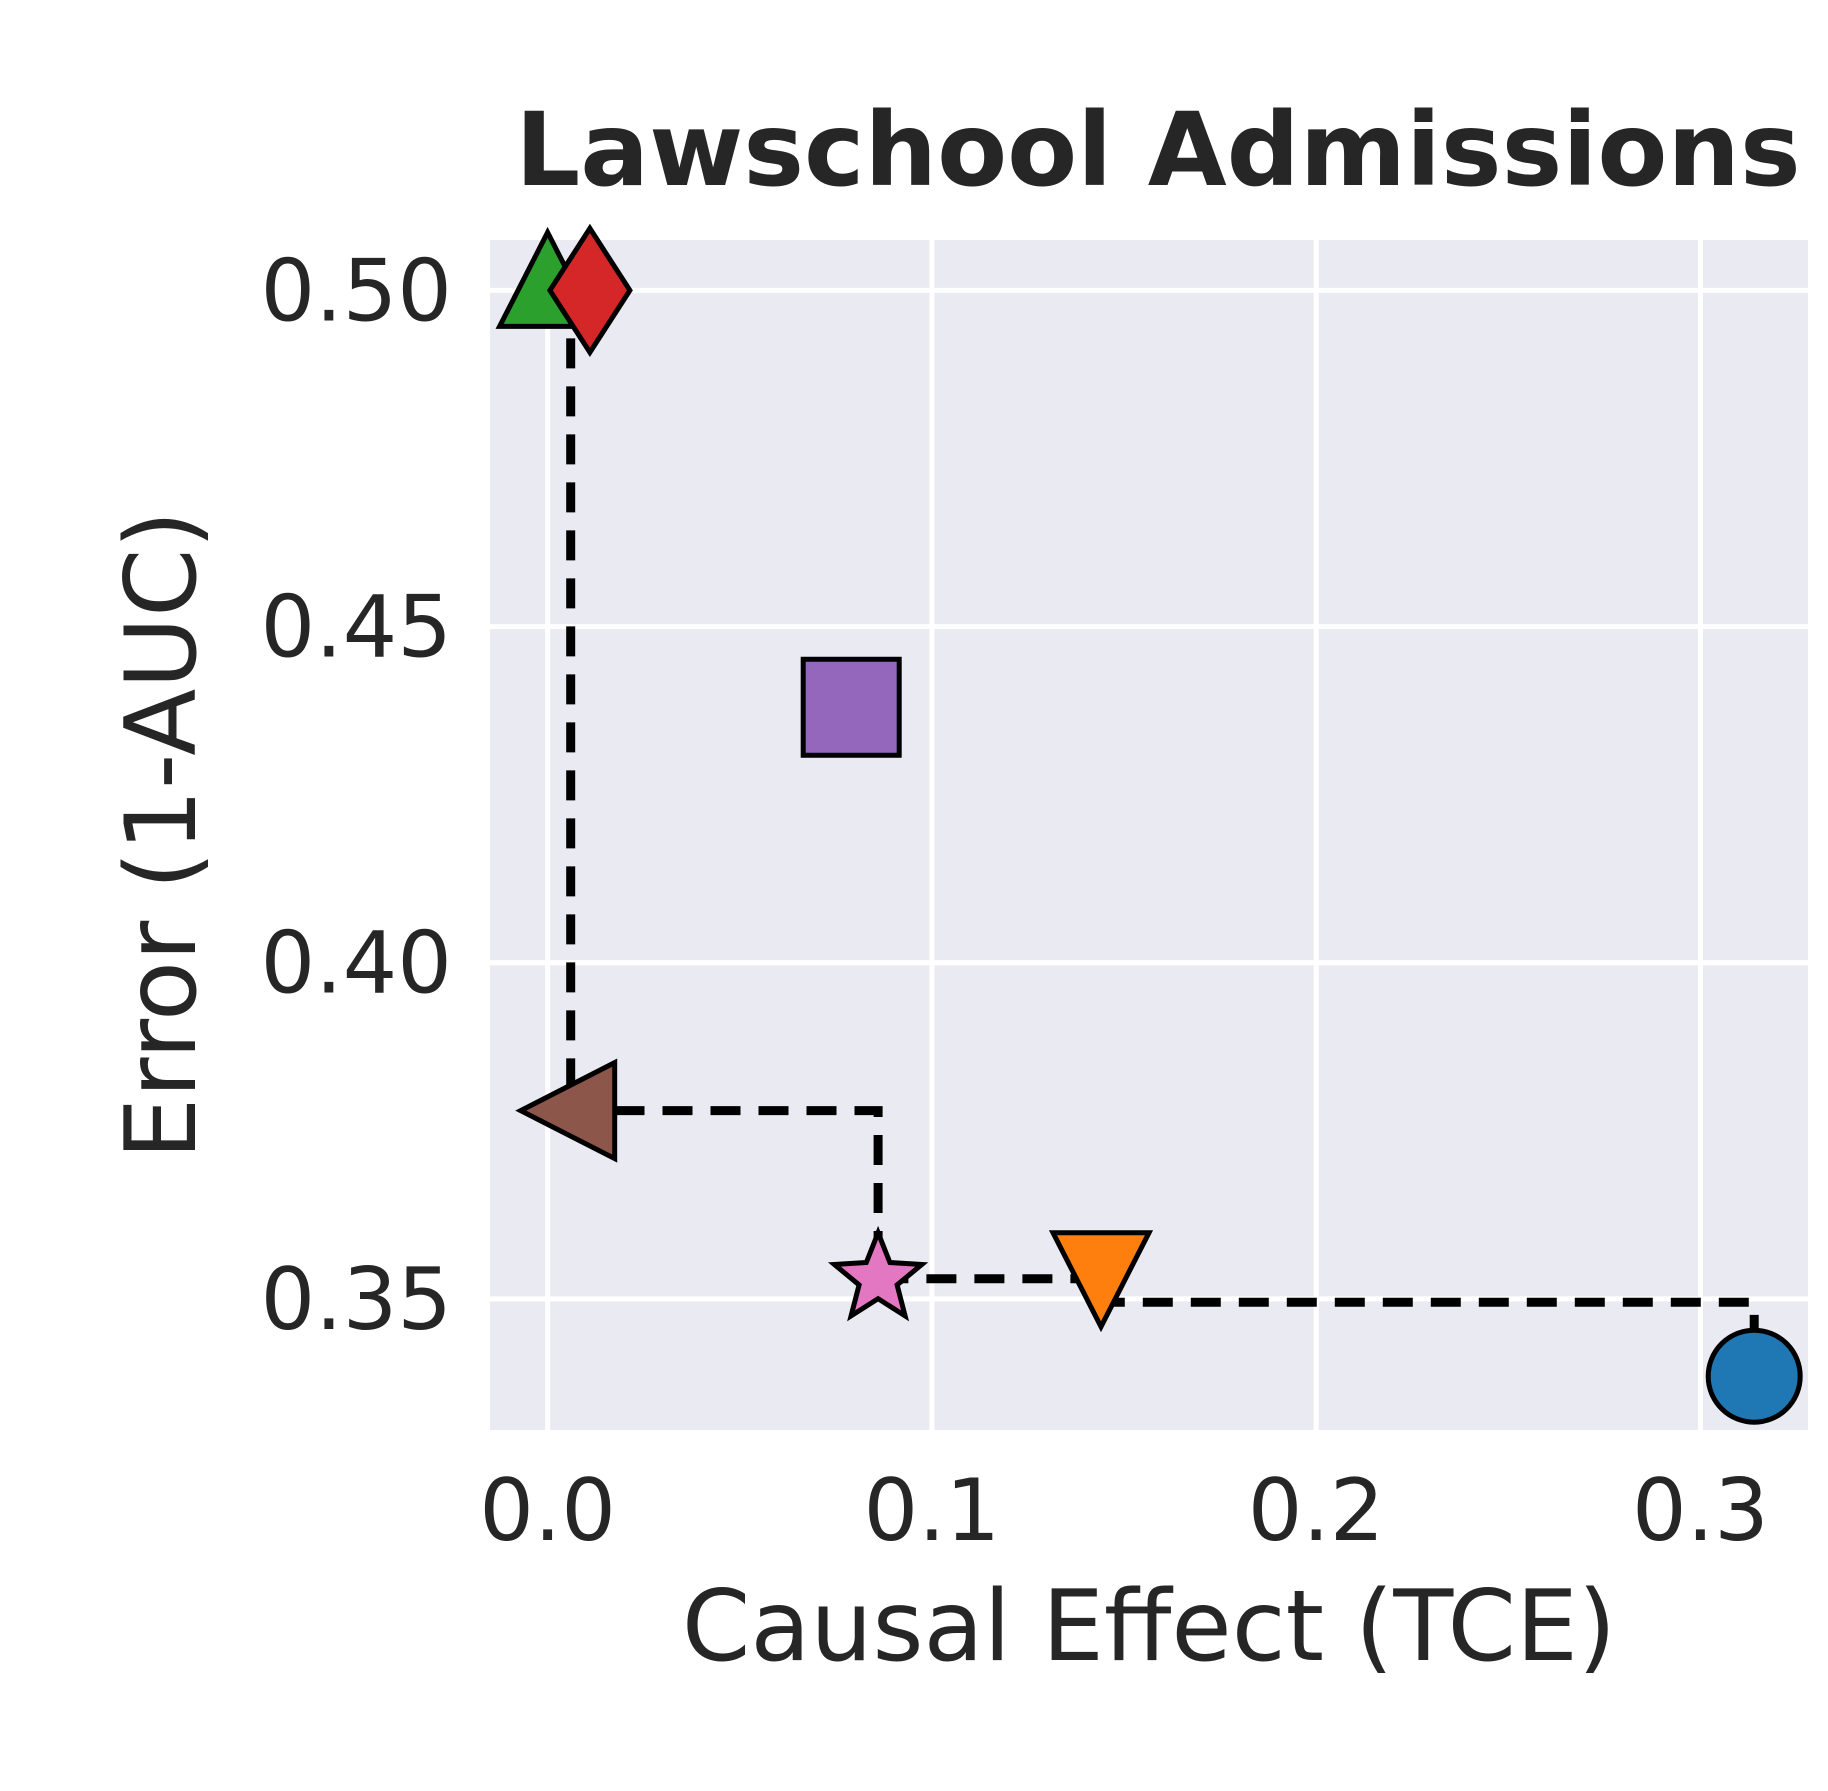 The height and width of the screenshot is (1791, 1828). What do you see at coordinates (356, 1300) in the screenshot?
I see `y-tick-label: 0.35` at bounding box center [356, 1300].